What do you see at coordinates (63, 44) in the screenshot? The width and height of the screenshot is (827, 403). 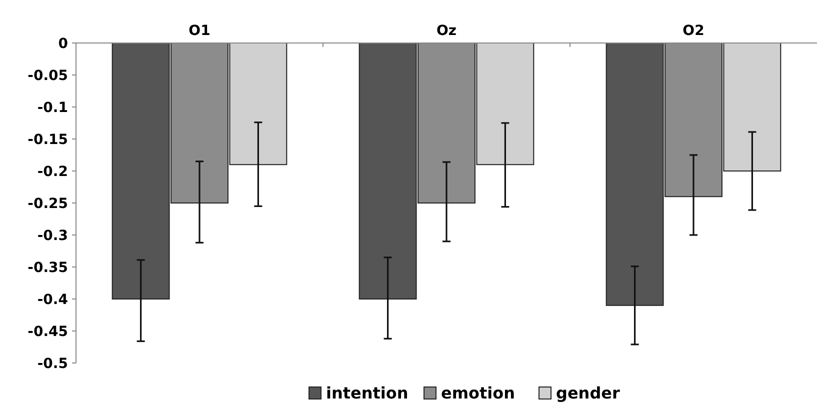 I see `y-tick-label: 0` at bounding box center [63, 44].